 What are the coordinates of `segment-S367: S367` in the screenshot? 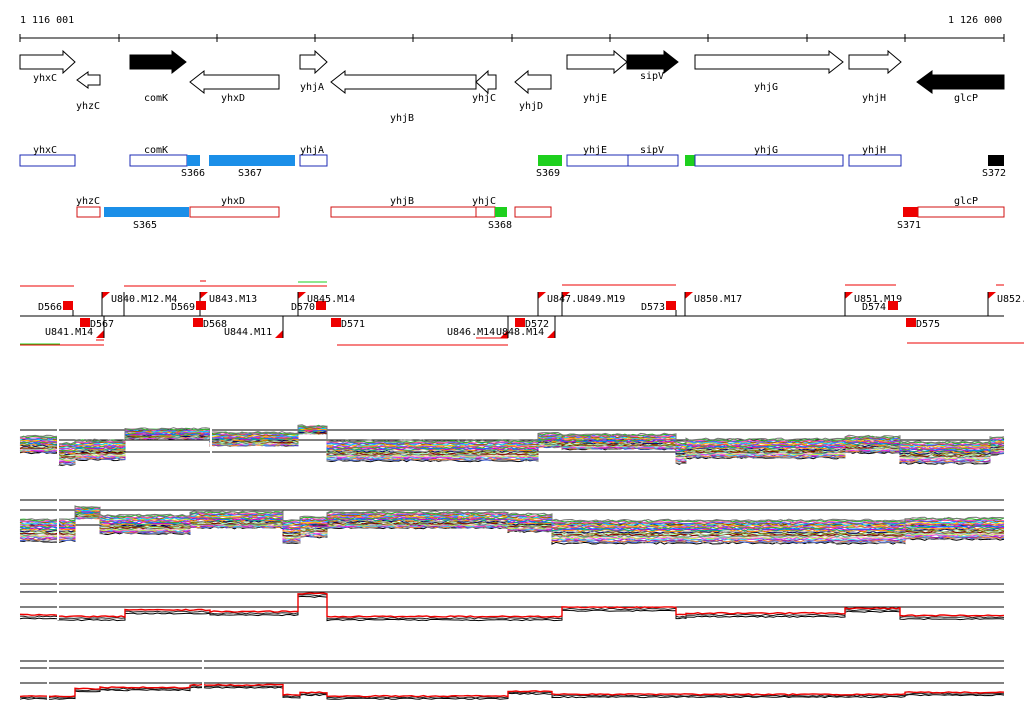 It's located at (252, 167).